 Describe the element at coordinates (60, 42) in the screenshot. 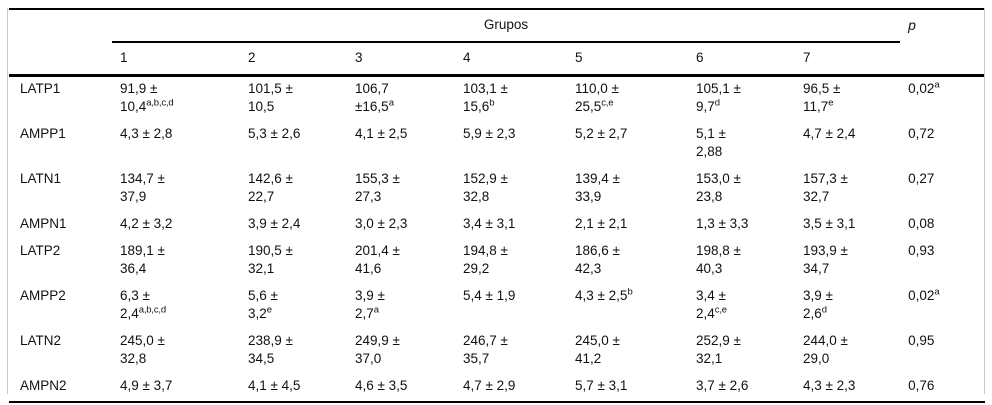

I see `corner-cell` at that location.